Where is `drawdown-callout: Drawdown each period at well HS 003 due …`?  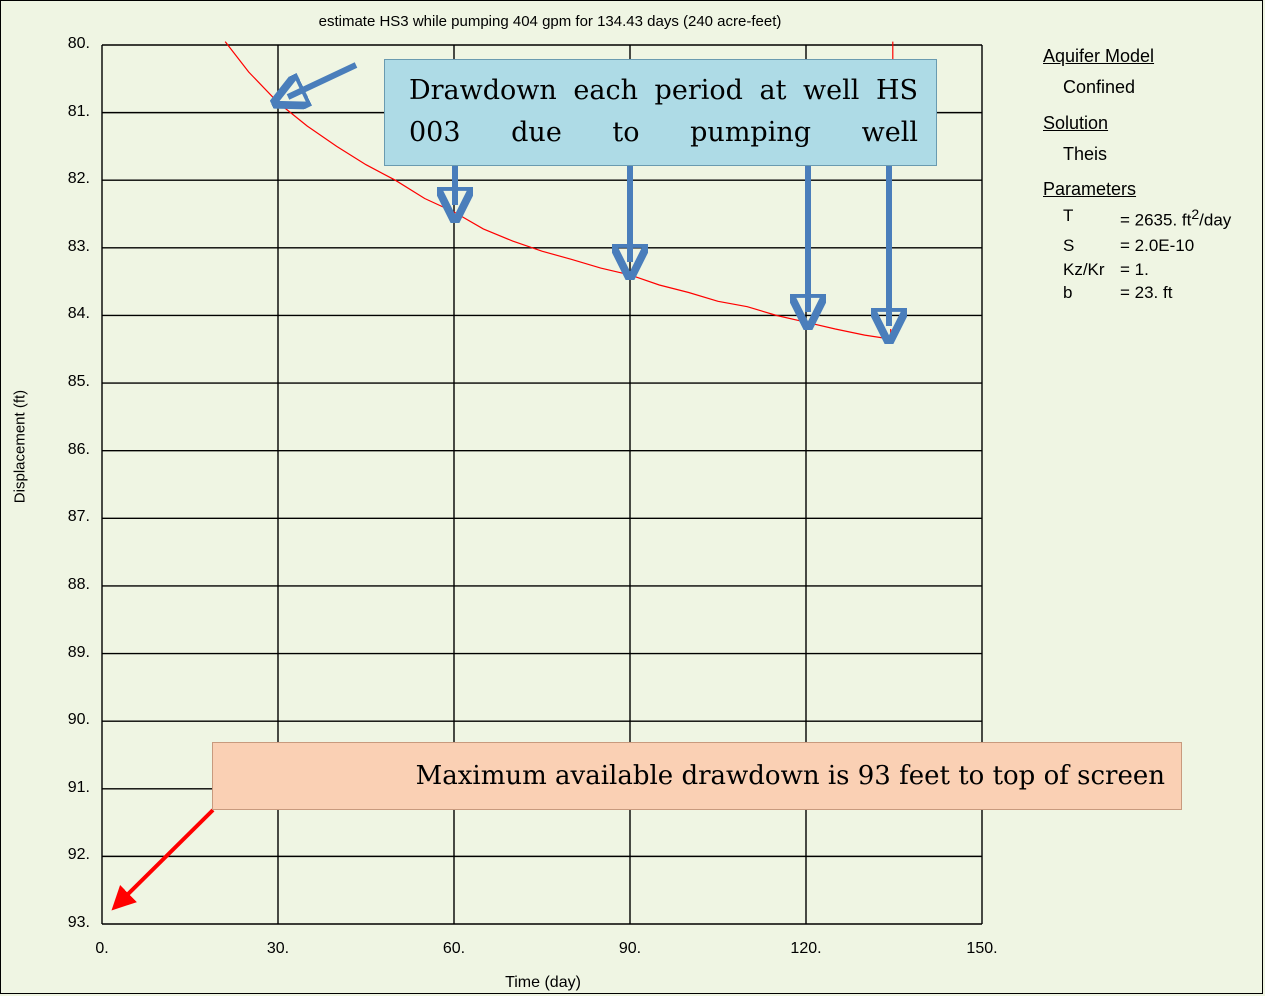 drawdown-callout: Drawdown each period at well HS 003 due … is located at coordinates (660, 112).